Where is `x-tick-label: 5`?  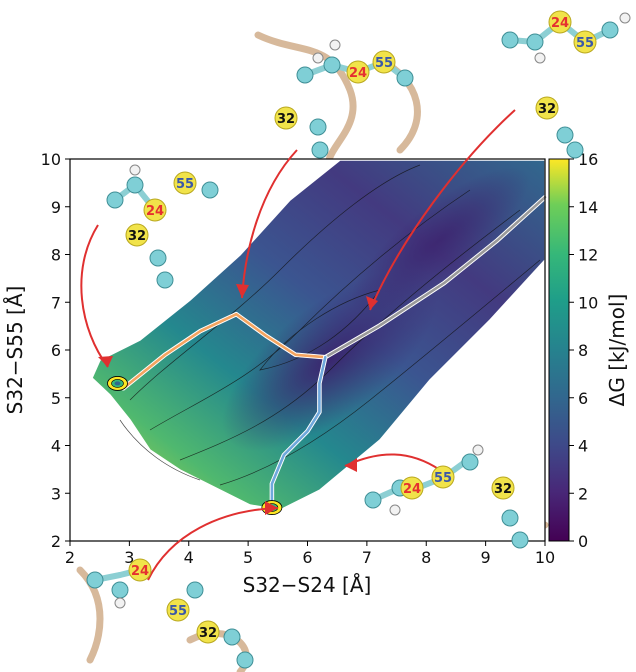
x-tick-label: 5 is located at coordinates (248, 557).